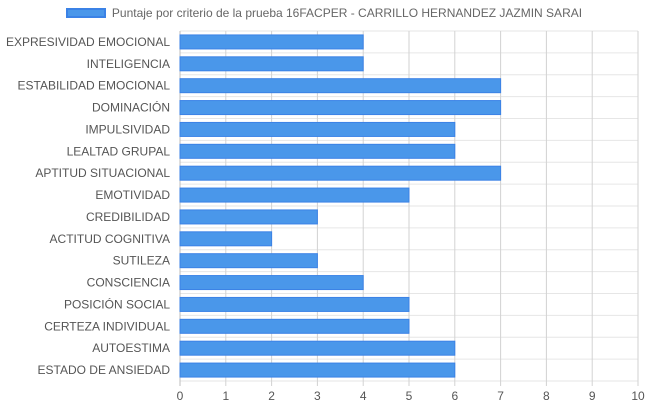 The height and width of the screenshot is (410, 648). Describe the element at coordinates (110, 239) in the screenshot. I see `y-tick-label: ACTITUD COGNITIVA` at that location.